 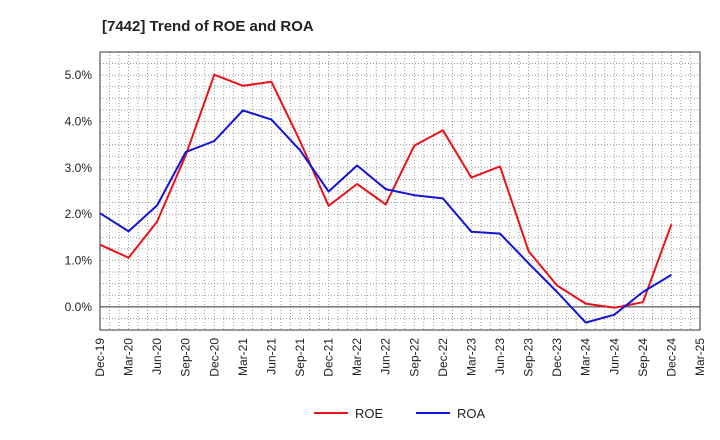 I want to click on legend-label-roe: ROE, so click(x=369, y=413).